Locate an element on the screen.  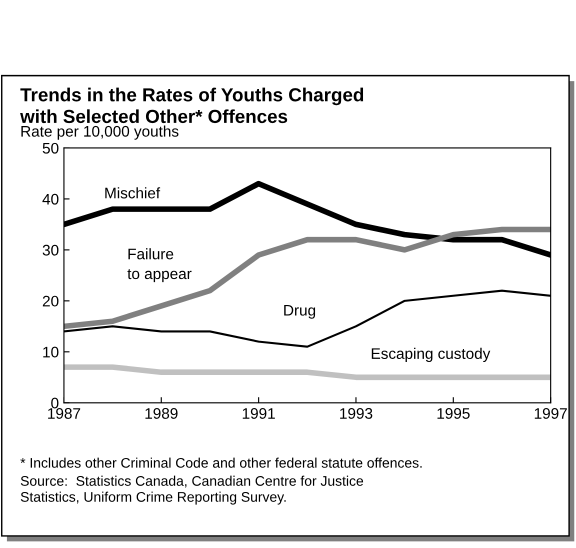
y-tick-label: 20 is located at coordinates (50, 301).